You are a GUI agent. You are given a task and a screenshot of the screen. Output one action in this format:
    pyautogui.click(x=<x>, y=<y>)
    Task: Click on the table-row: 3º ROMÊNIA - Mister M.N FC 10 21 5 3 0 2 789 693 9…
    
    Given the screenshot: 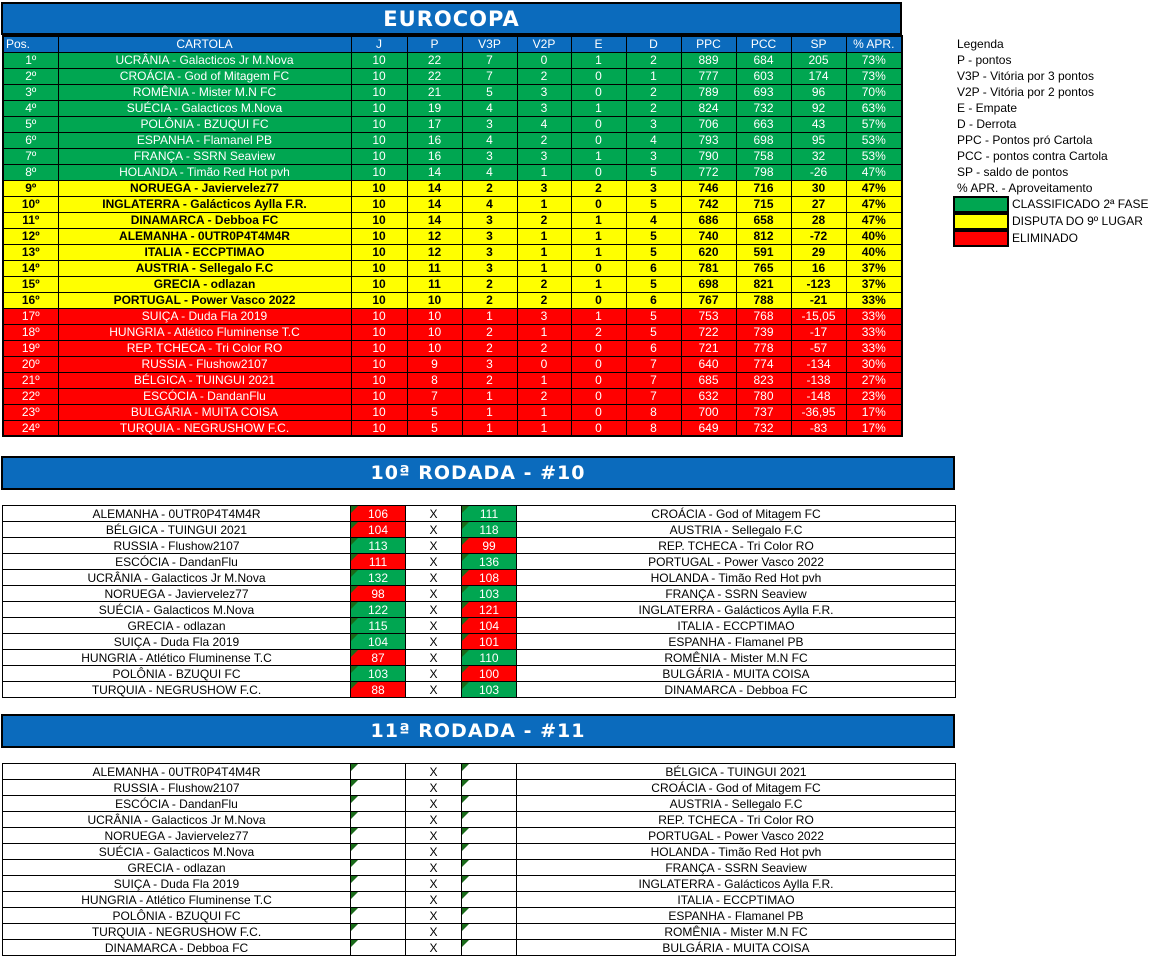 What is the action you would take?
    pyautogui.click(x=452, y=92)
    